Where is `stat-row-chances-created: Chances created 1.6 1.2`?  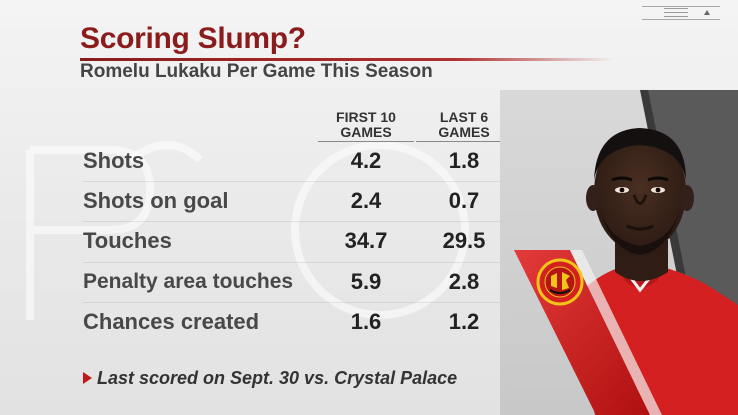
stat-row-chances-created: Chances created 1.6 1.2 is located at coordinates (260, 322).